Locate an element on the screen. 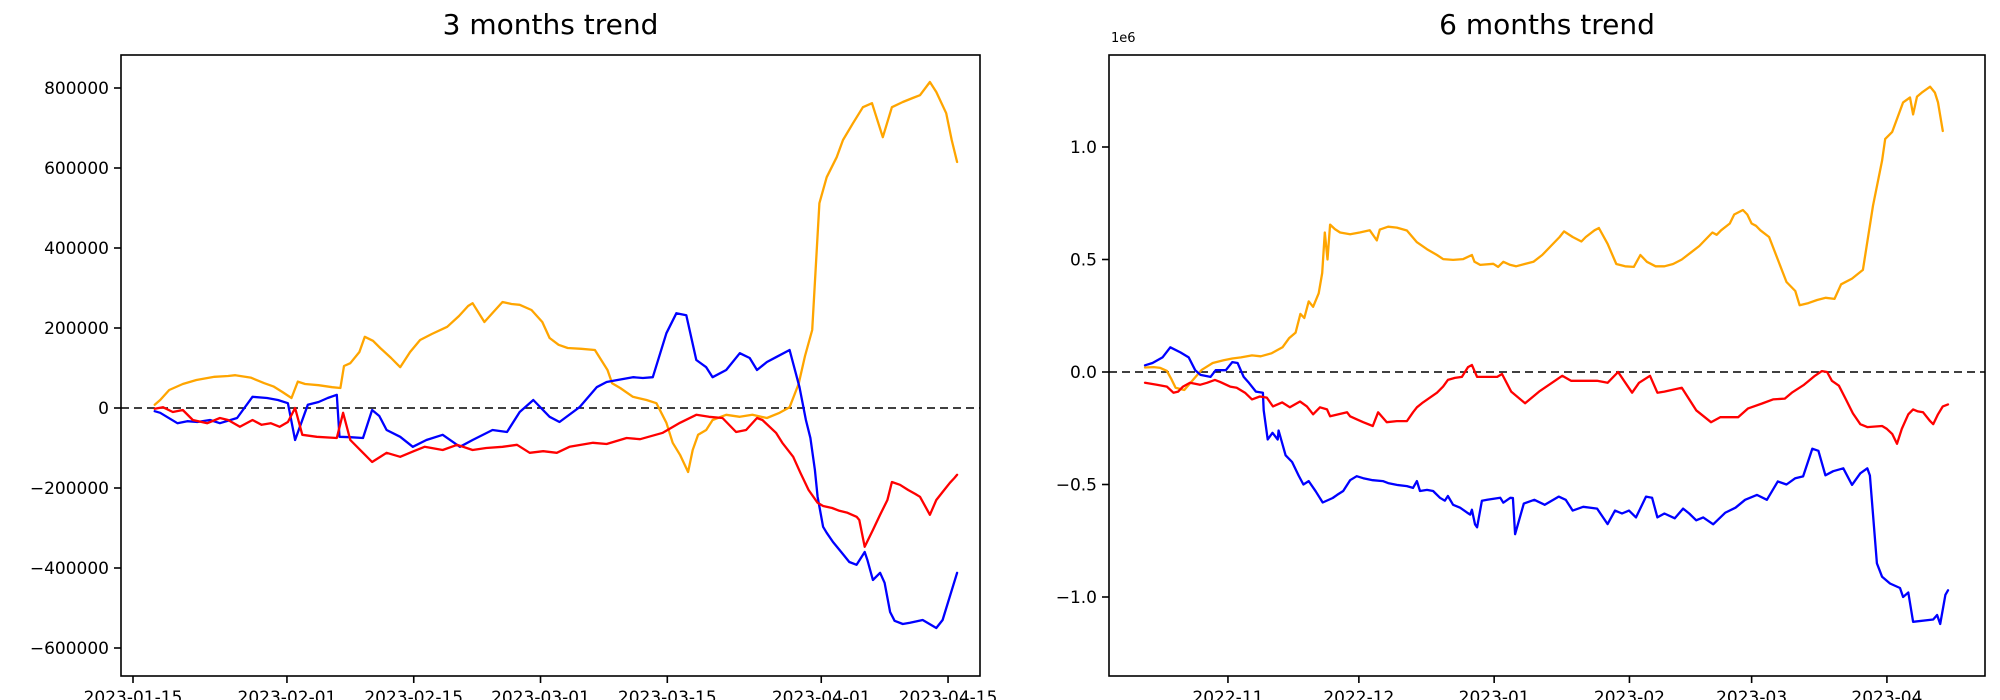  y-tick-label: 0.5 is located at coordinates (1083, 261).